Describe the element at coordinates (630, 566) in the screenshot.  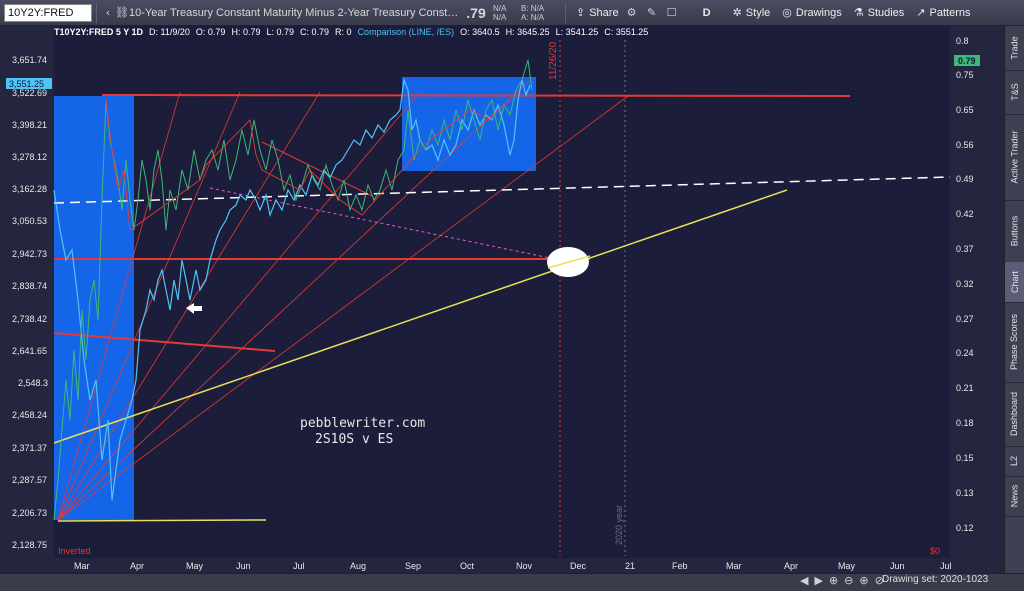
I see `month-tick: 21` at that location.